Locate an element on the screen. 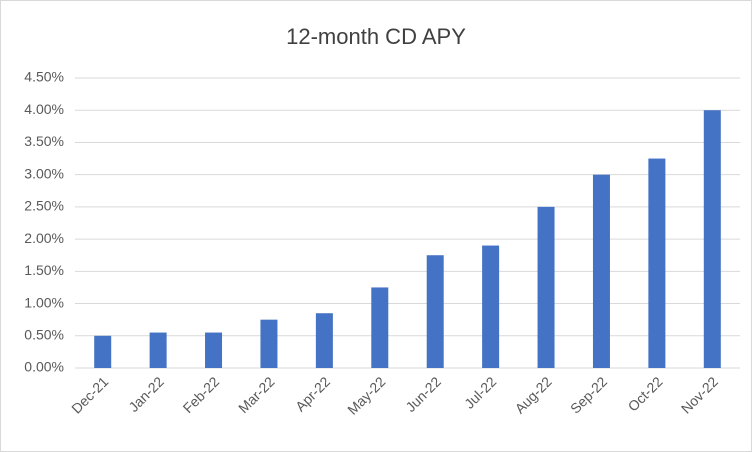 The height and width of the screenshot is (452, 752). y-tick-label: 1.00% is located at coordinates (44, 302).